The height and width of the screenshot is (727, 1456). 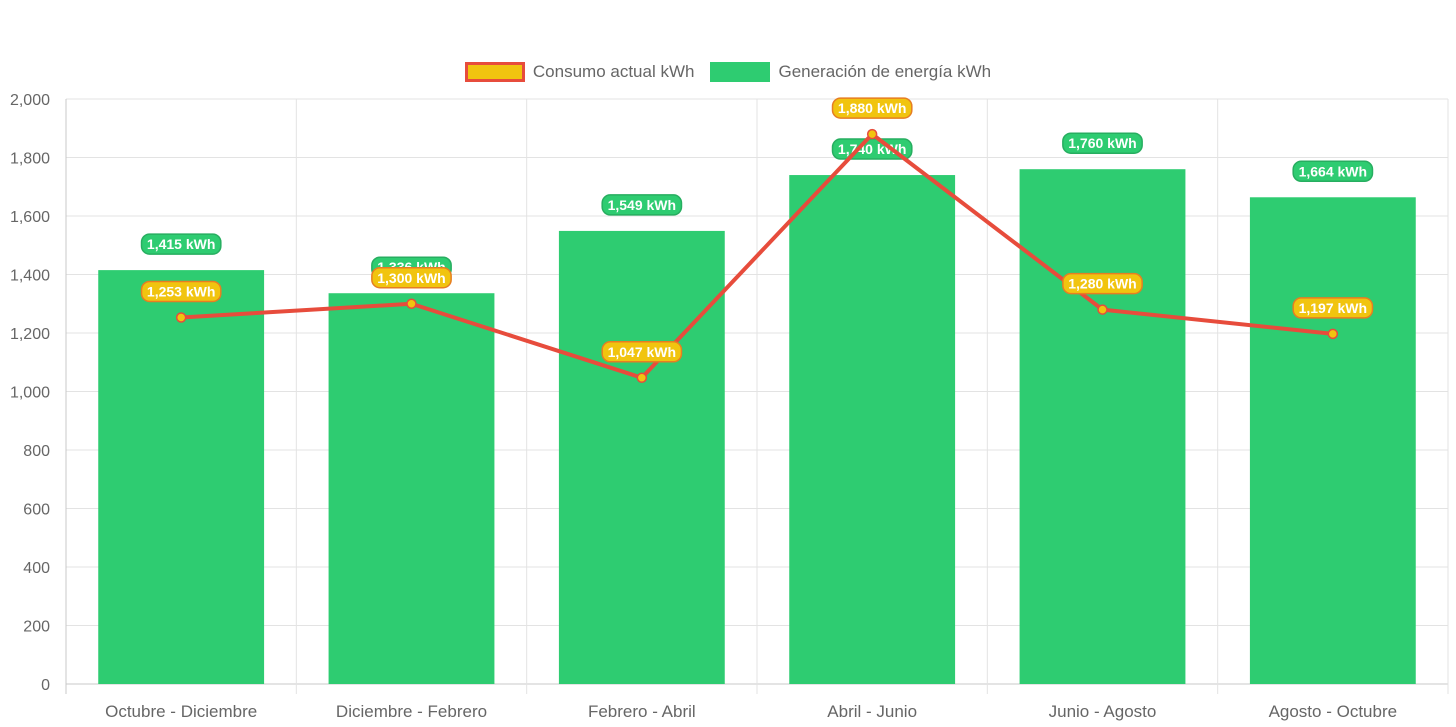 I want to click on y-tick-label: 800, so click(x=36, y=451).